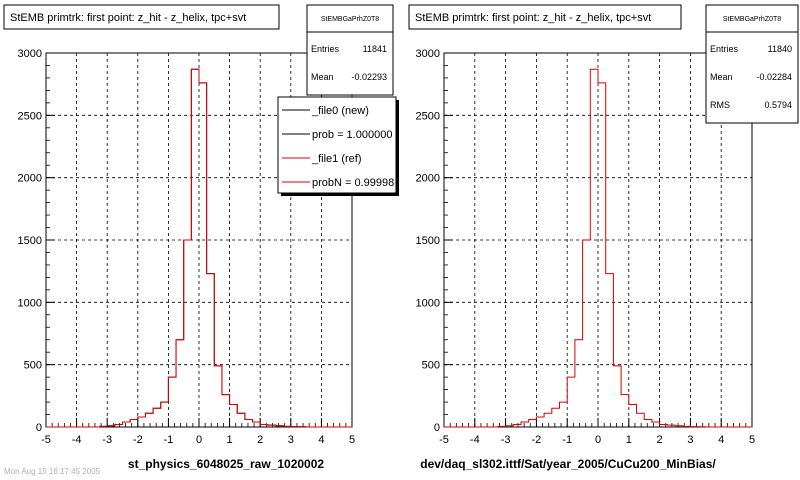 The image size is (800, 480). What do you see at coordinates (226, 464) in the screenshot?
I see `x-axis-title: st_physics_6048025_raw_1020002` at bounding box center [226, 464].